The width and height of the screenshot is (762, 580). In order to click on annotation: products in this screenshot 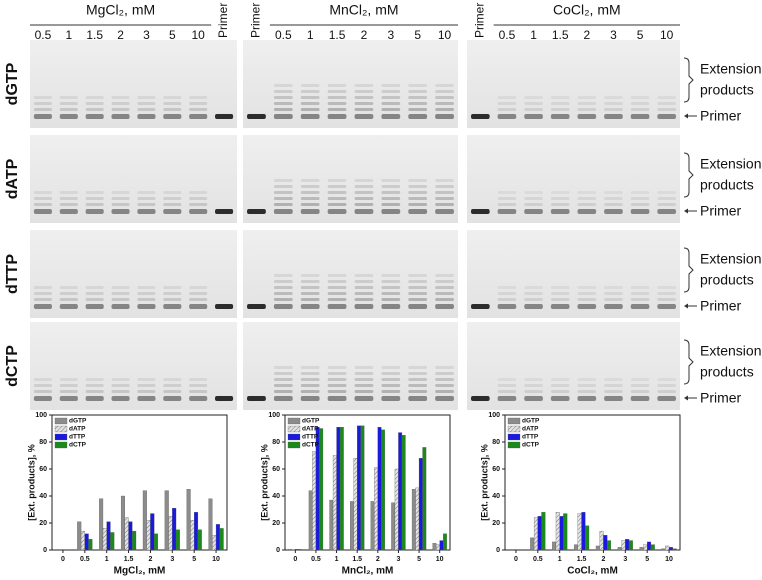, I will do `click(727, 185)`.